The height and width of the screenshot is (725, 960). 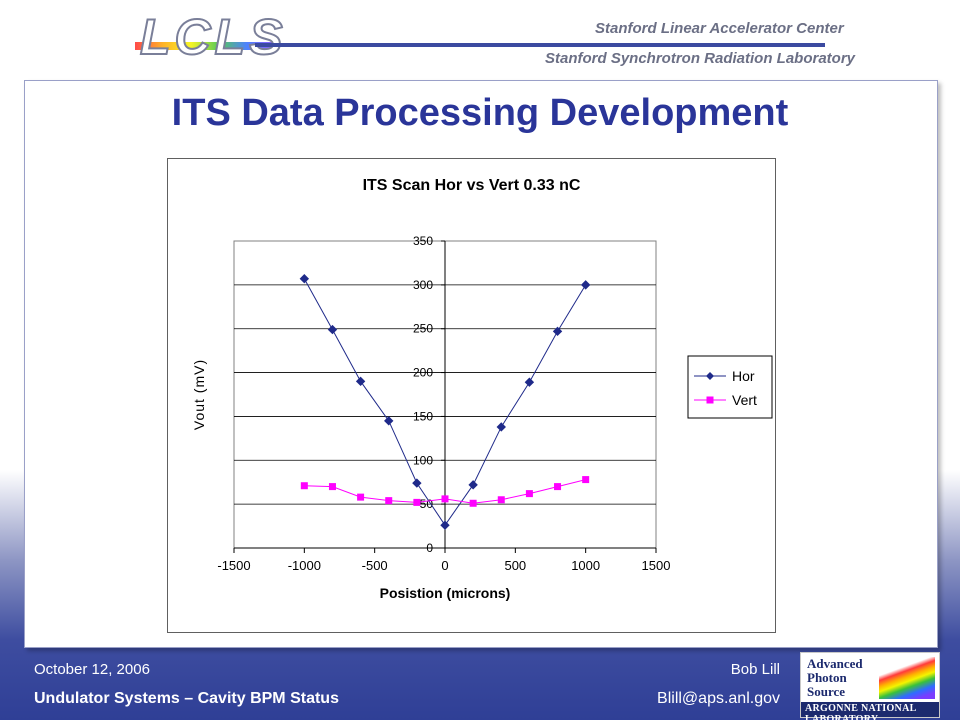 What do you see at coordinates (304, 565) in the screenshot?
I see `x-tick-label: -1000` at bounding box center [304, 565].